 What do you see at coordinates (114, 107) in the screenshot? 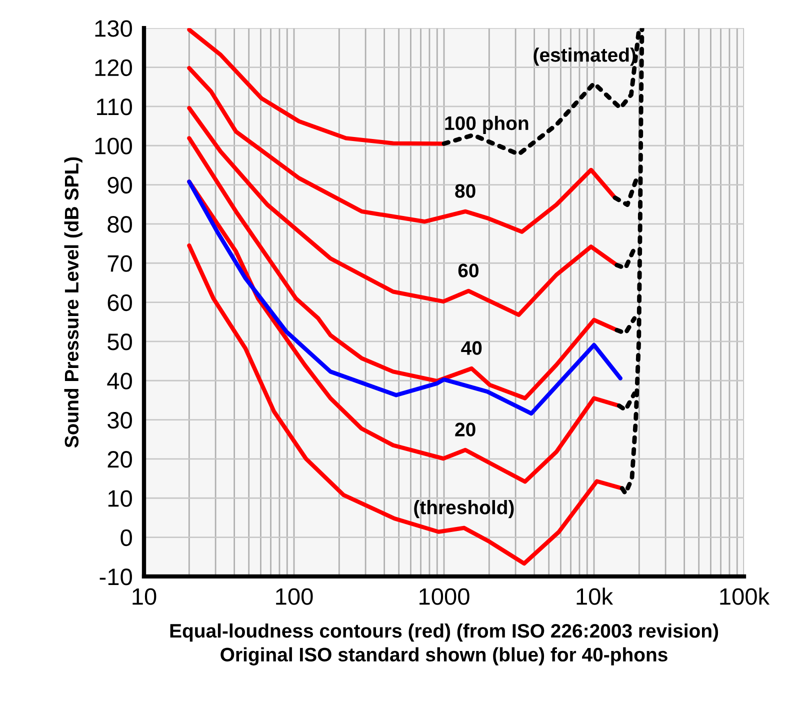
I see `y-tick-label: 110` at bounding box center [114, 107].